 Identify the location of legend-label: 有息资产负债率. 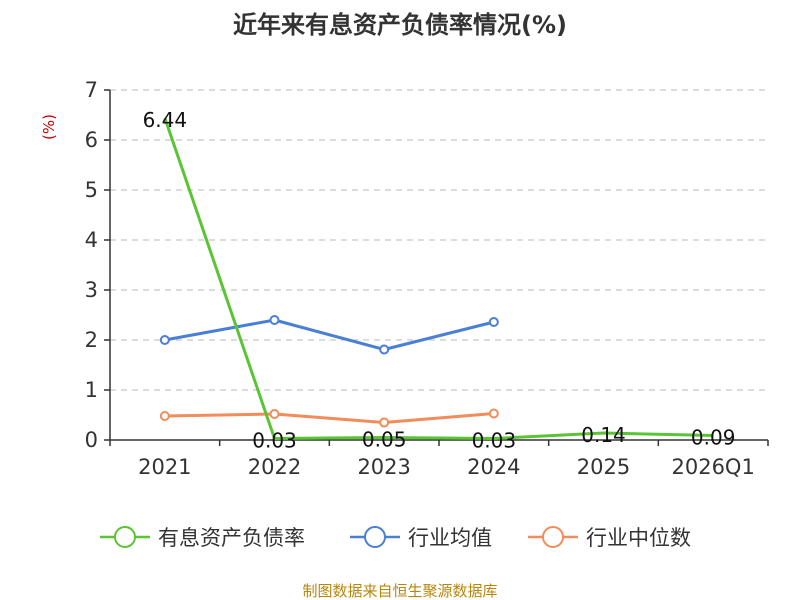
(231, 538).